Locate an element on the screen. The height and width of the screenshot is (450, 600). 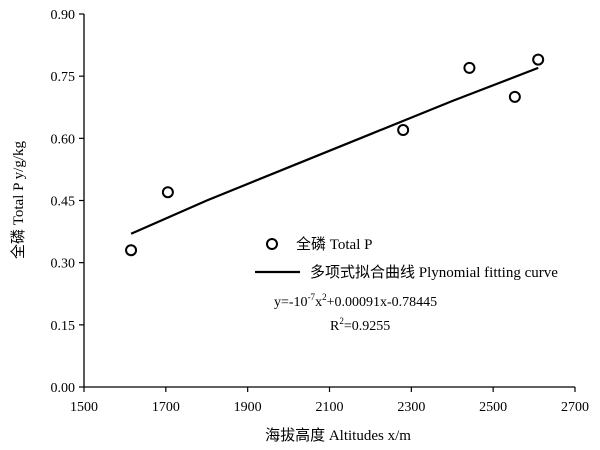
r-squared-text: R2=0.9255 is located at coordinates (360, 325).